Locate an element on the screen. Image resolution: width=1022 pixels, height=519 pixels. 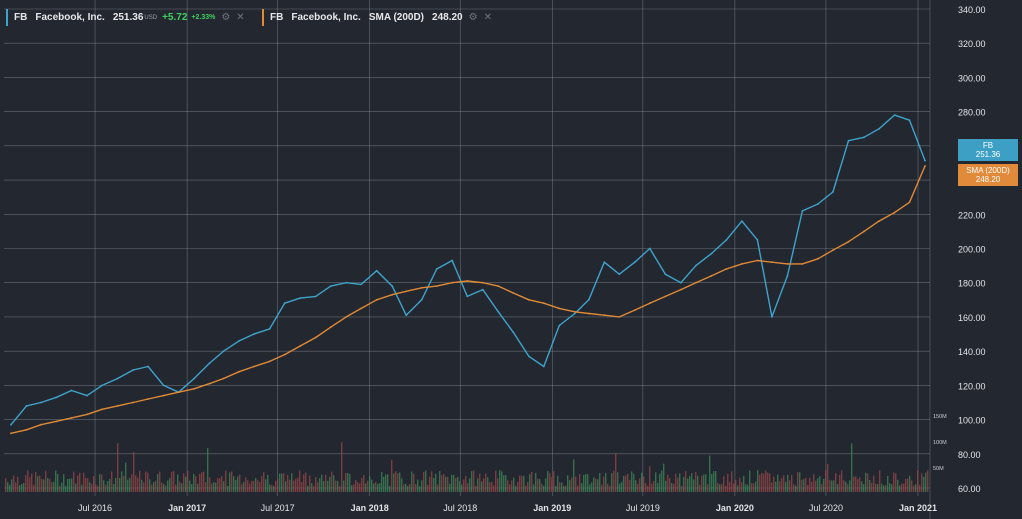
legend-fb-name: Facebook, Inc. is located at coordinates (70, 17).